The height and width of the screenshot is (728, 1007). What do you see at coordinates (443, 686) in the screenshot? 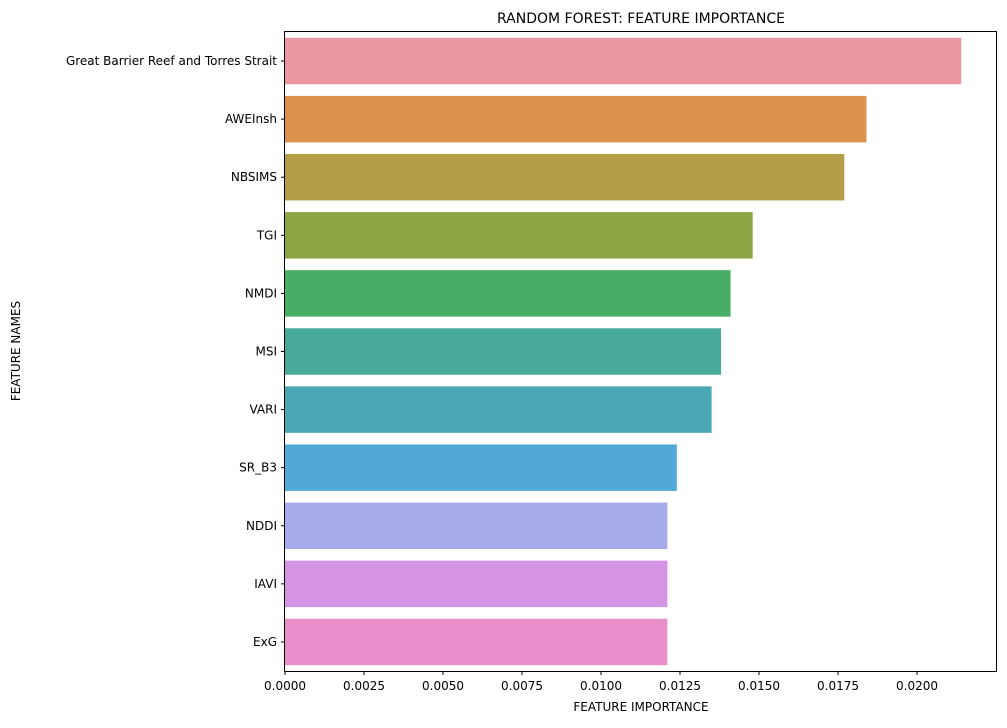
I see `x-tick-label: 0.0050` at bounding box center [443, 686].